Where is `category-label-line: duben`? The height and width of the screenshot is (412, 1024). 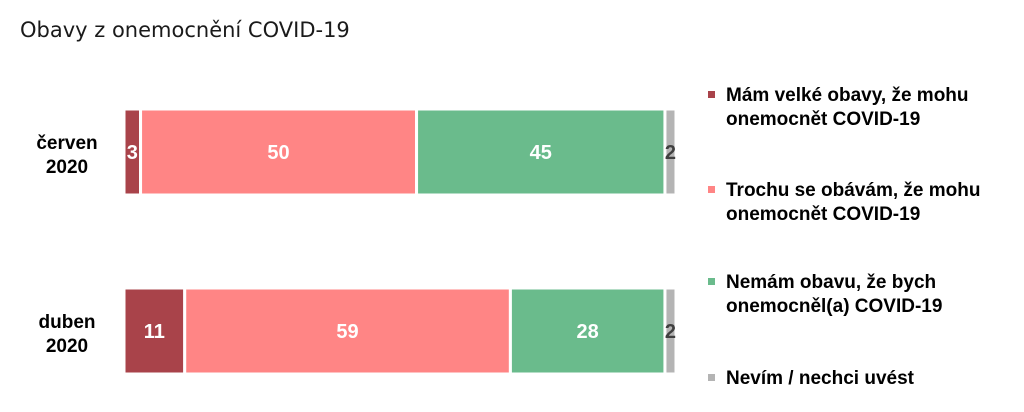 category-label-line: duben is located at coordinates (67, 322).